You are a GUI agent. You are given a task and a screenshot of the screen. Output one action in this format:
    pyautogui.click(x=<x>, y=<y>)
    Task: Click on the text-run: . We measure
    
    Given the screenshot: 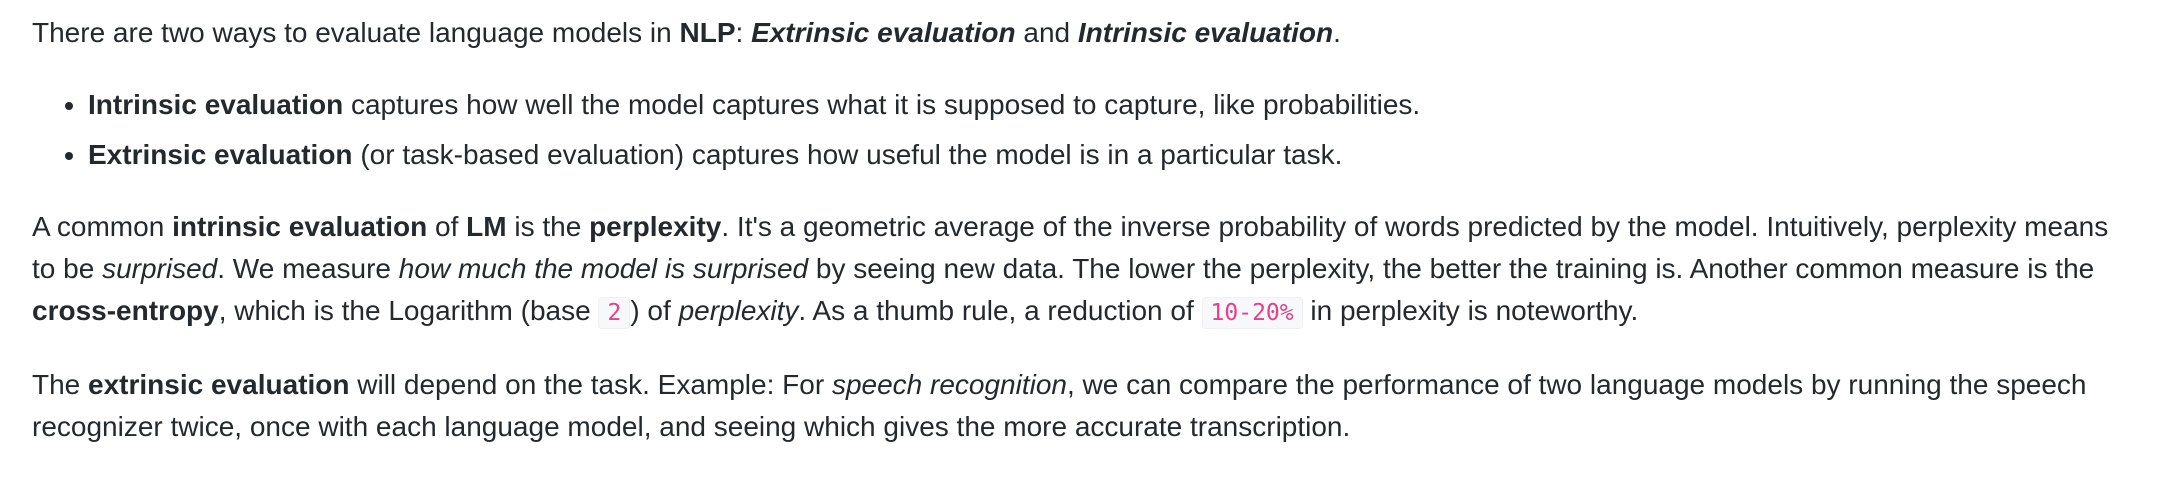 What is the action you would take?
    pyautogui.click(x=308, y=268)
    